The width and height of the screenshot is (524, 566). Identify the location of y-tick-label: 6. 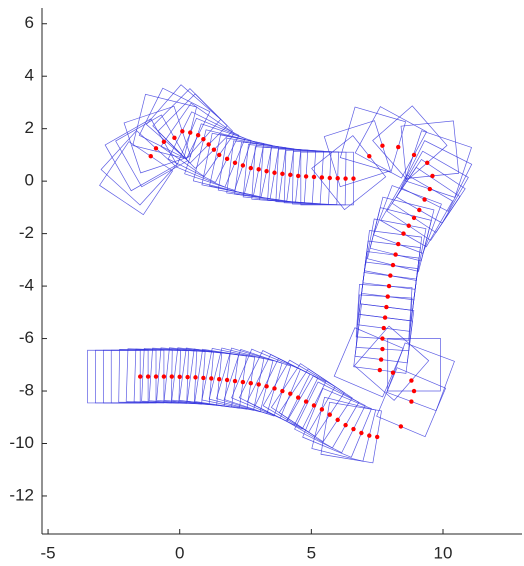
(29, 22).